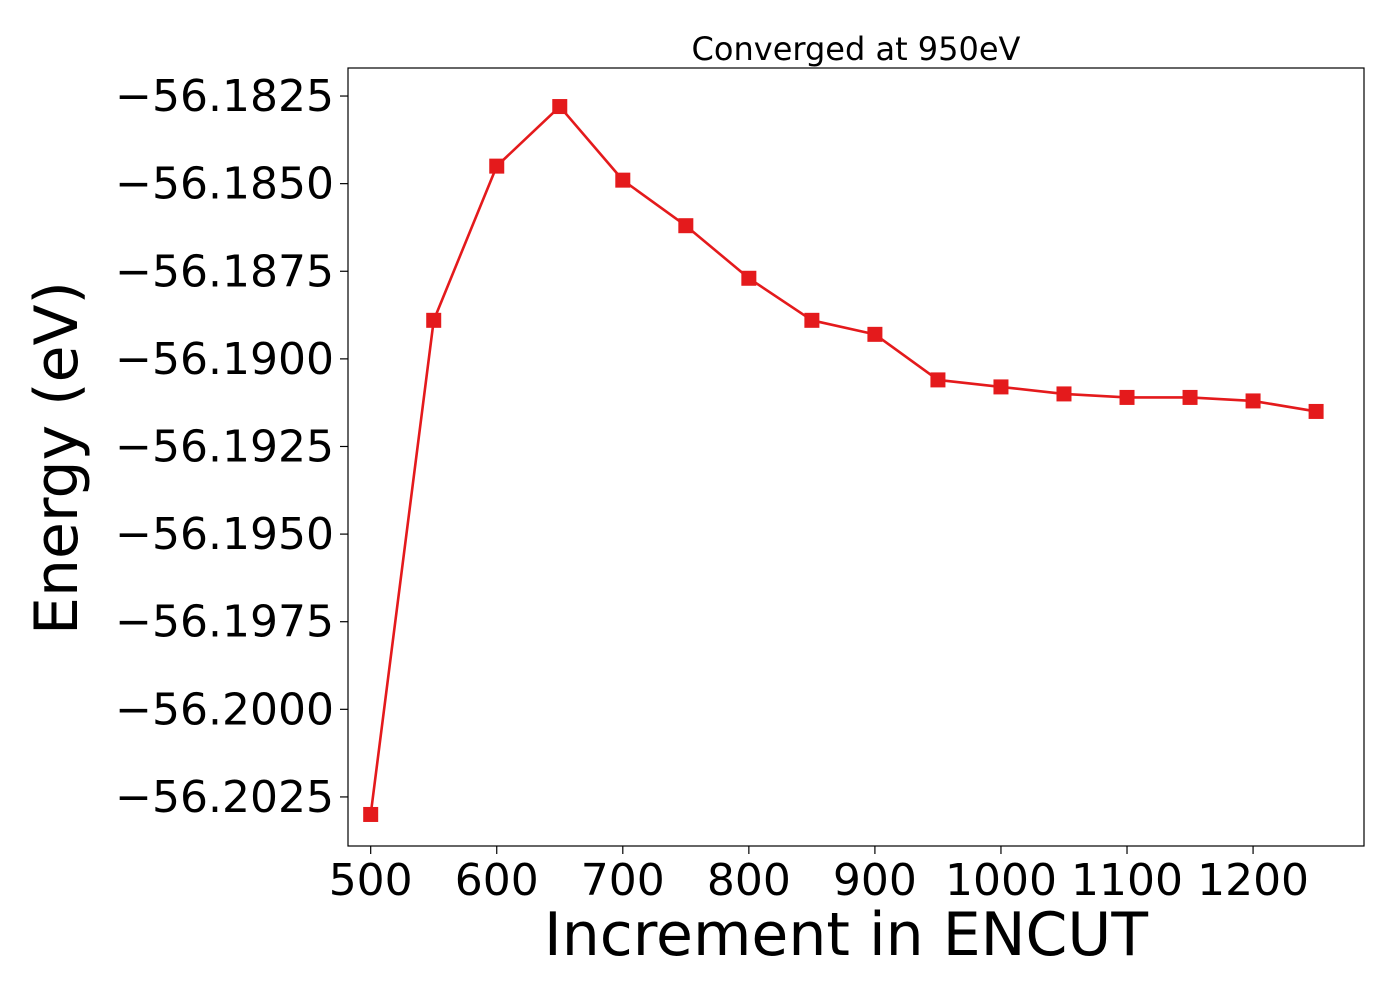  Describe the element at coordinates (819, 876) in the screenshot. I see `x-axis: 500 600 700 800 900 1000 1100 1200` at that location.